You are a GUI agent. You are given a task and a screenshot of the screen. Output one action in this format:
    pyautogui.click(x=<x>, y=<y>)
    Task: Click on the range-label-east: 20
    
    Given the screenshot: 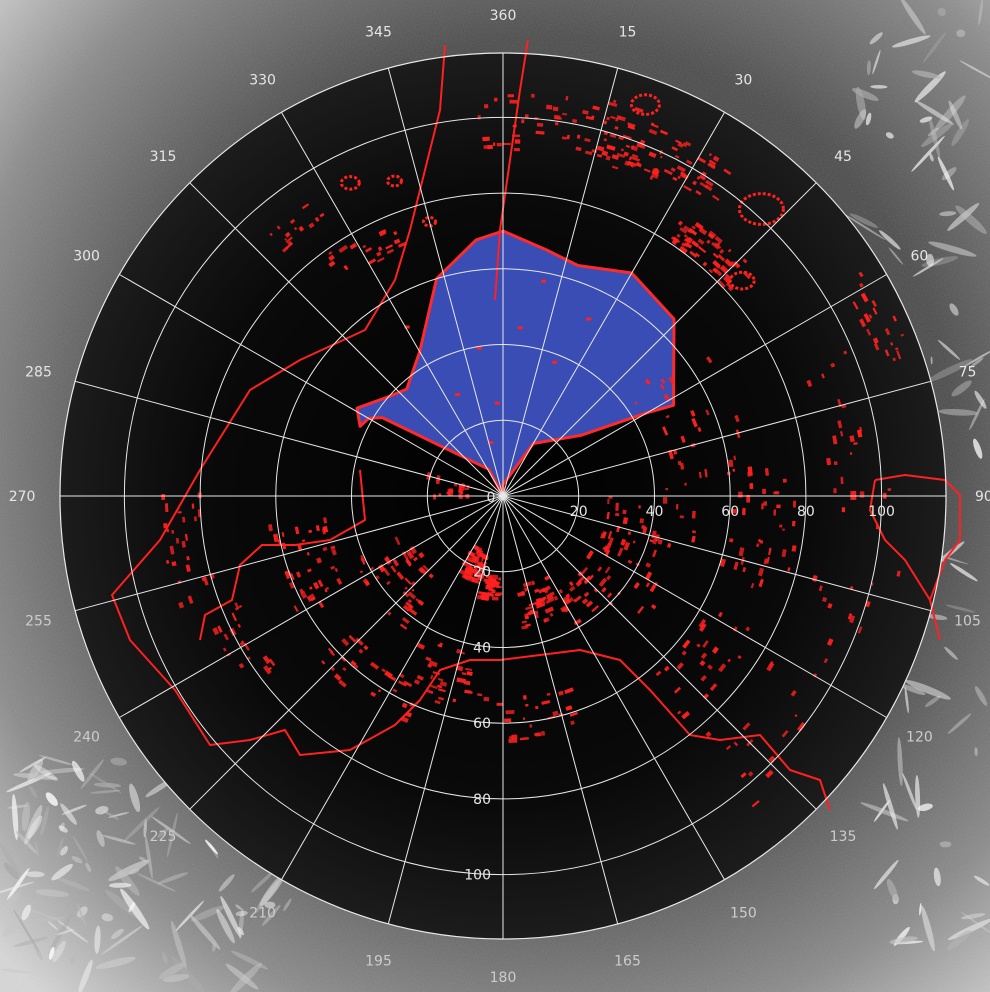 What is the action you would take?
    pyautogui.click(x=579, y=512)
    